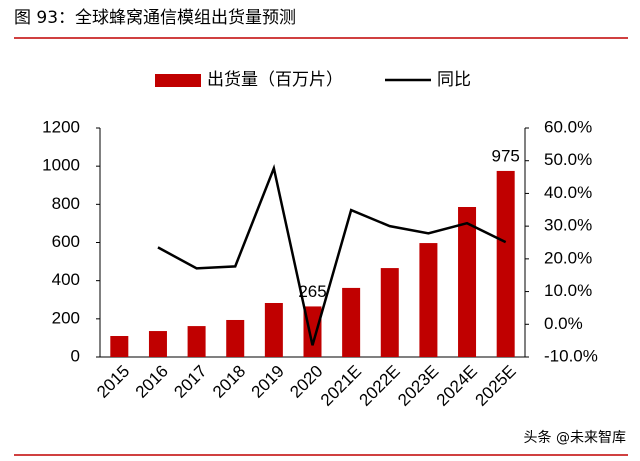  What do you see at coordinates (568, 257) in the screenshot?
I see `y2-tick-label: 20.0%` at bounding box center [568, 257].